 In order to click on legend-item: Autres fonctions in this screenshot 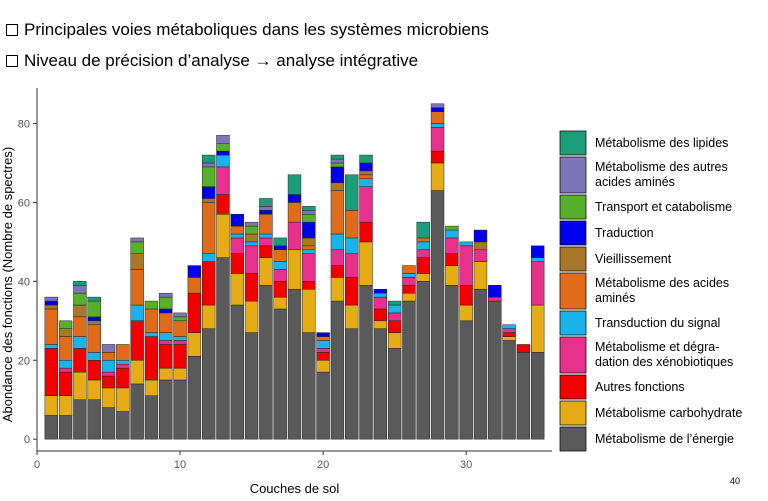, I will do `click(622, 387)`.